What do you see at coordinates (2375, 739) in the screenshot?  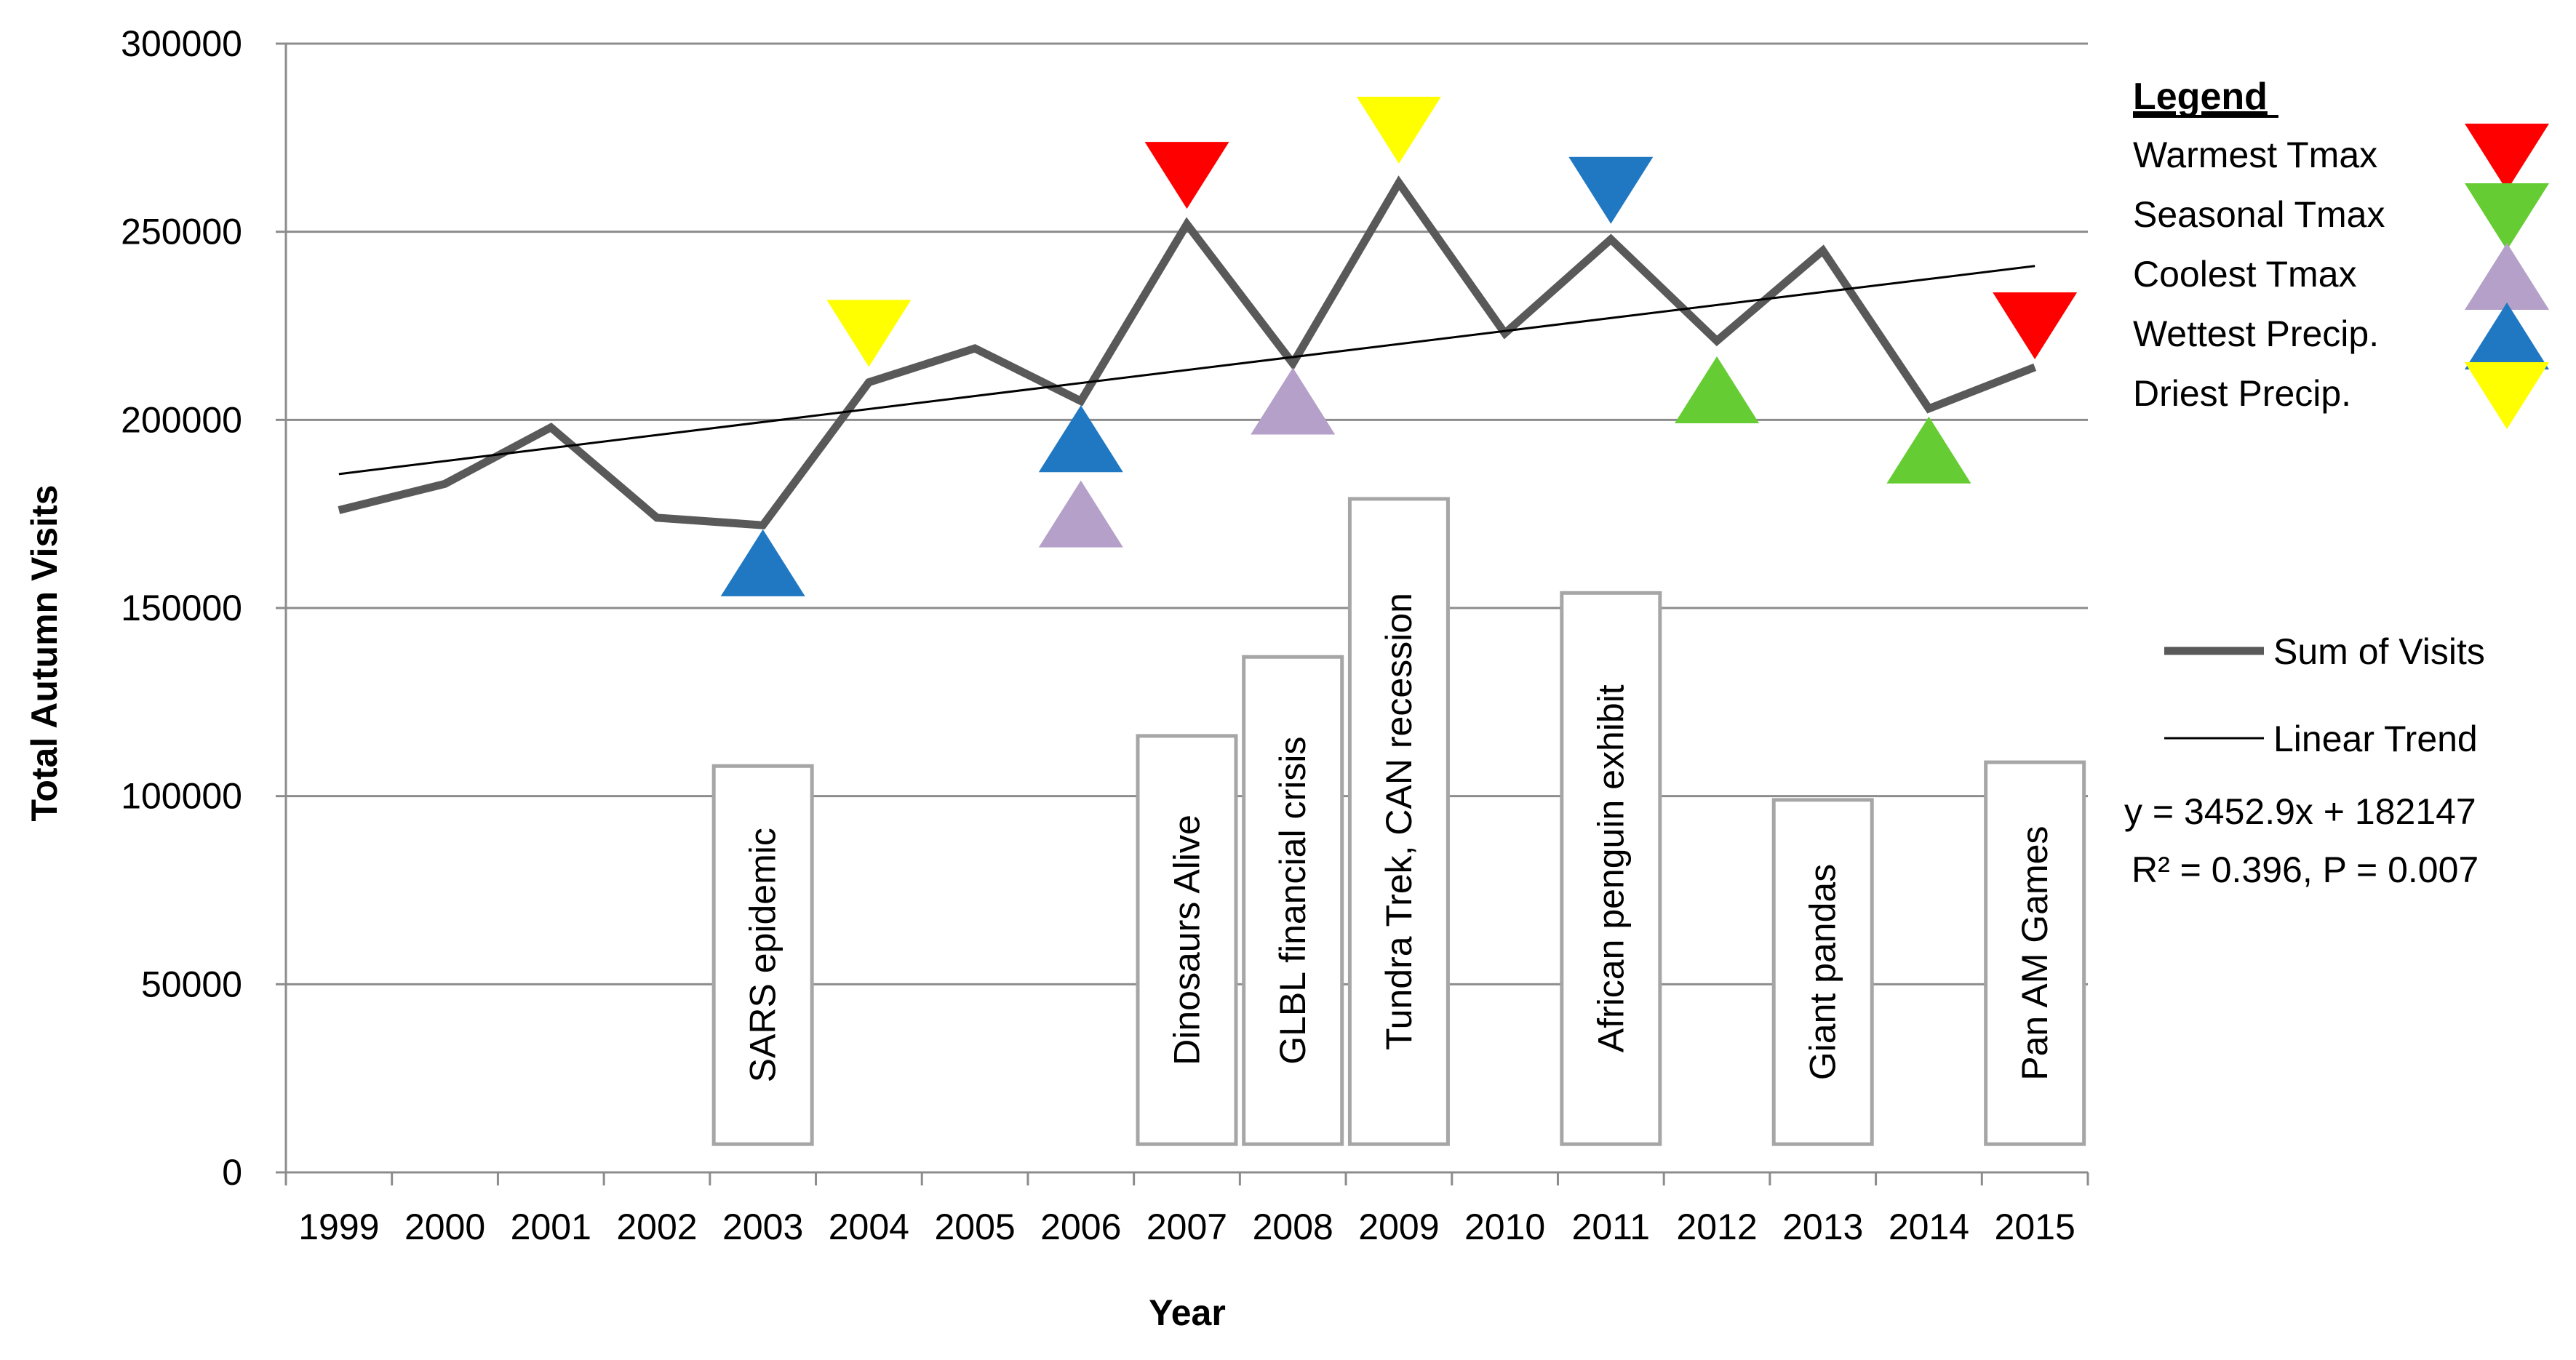 I see `legend-label-linear-trend: Linear Trend` at bounding box center [2375, 739].